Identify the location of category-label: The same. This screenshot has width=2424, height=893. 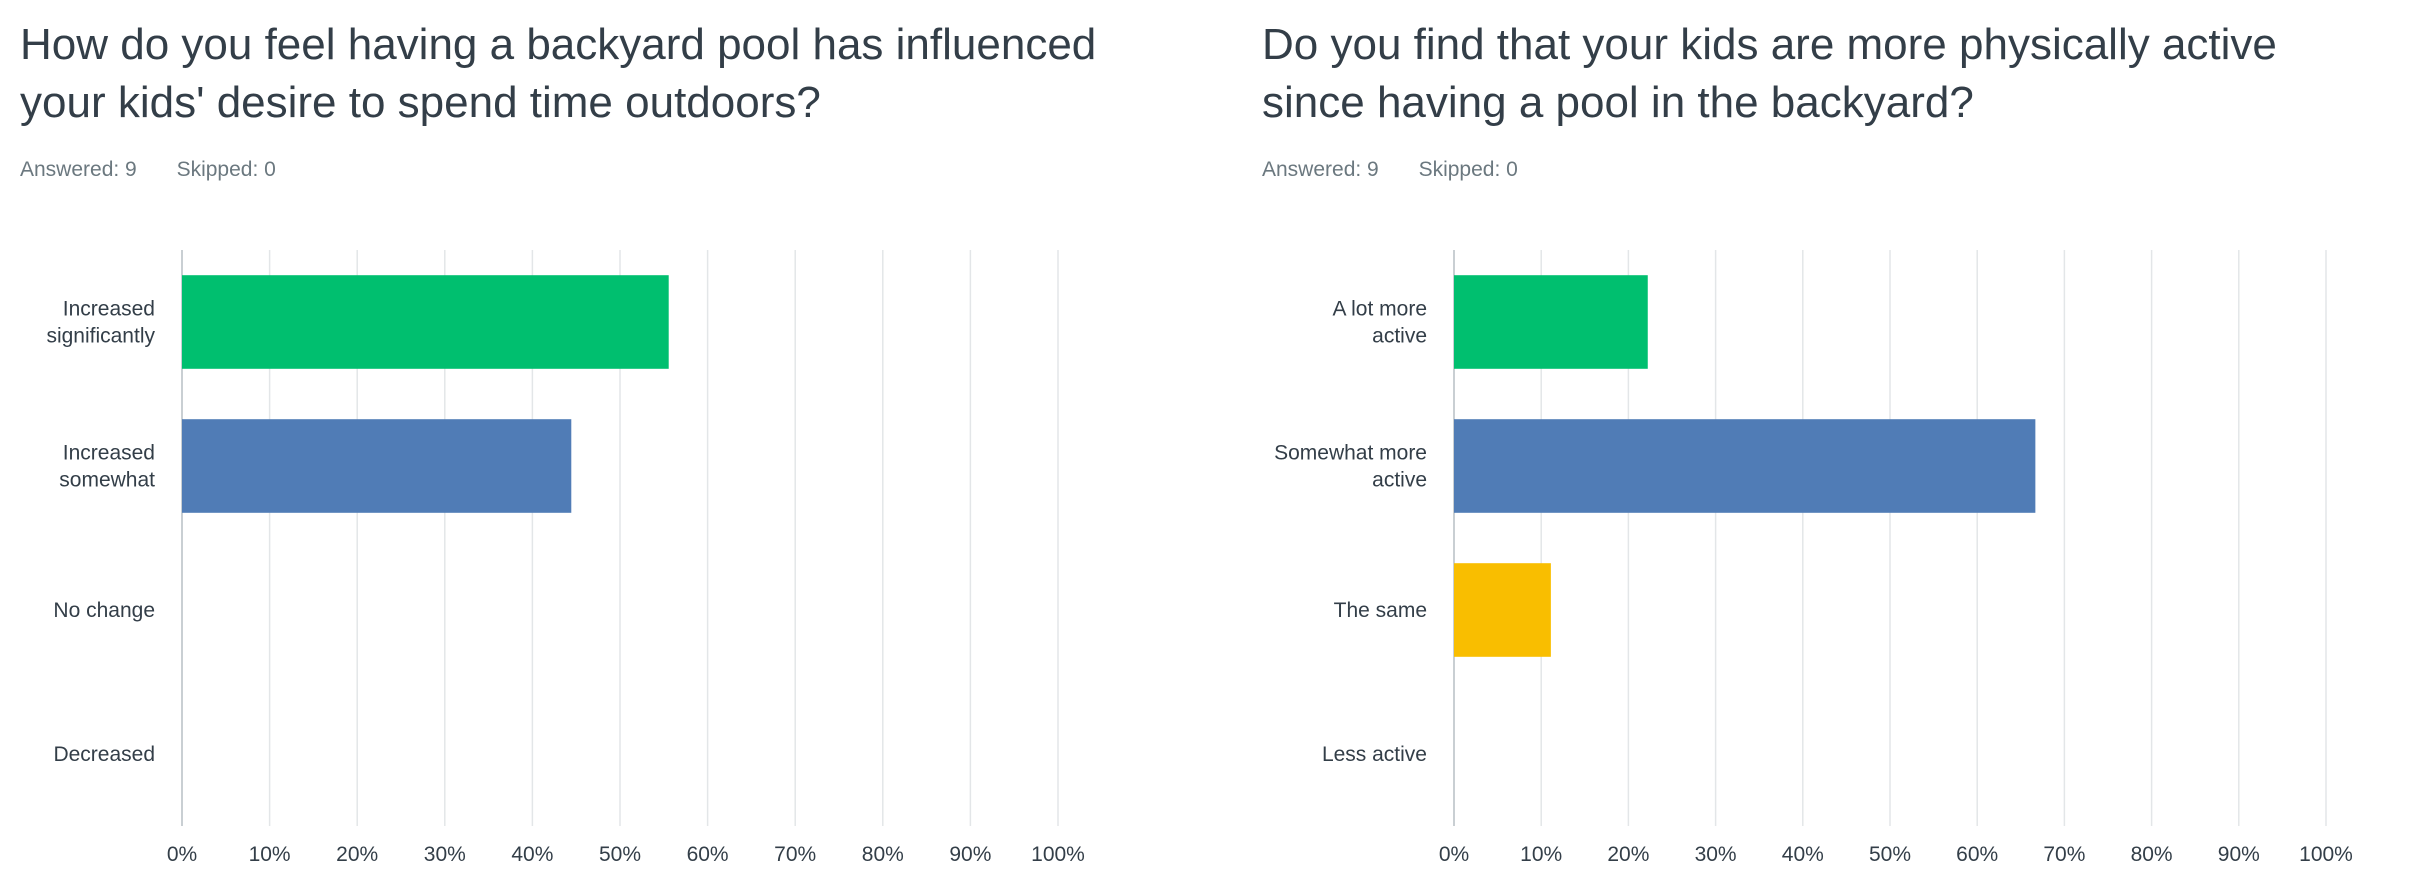
(1380, 610).